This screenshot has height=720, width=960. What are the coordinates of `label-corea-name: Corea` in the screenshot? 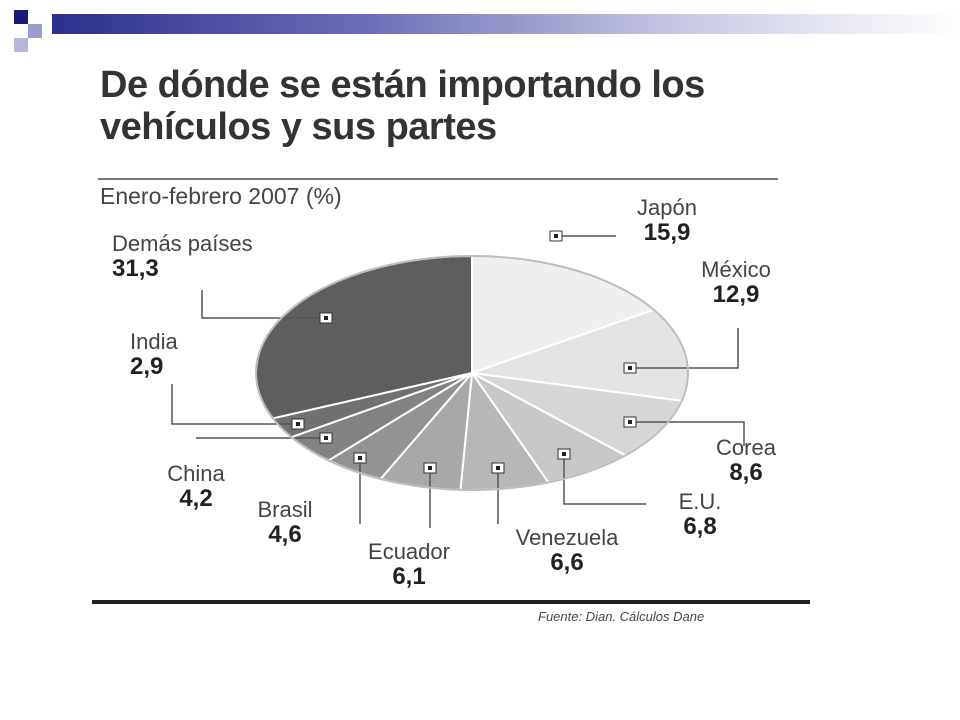 It's located at (746, 447).